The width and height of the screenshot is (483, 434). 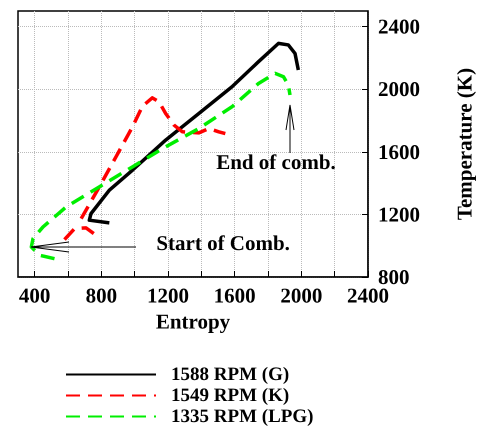 What do you see at coordinates (399, 89) in the screenshot?
I see `y-tick-label: 2000` at bounding box center [399, 89].